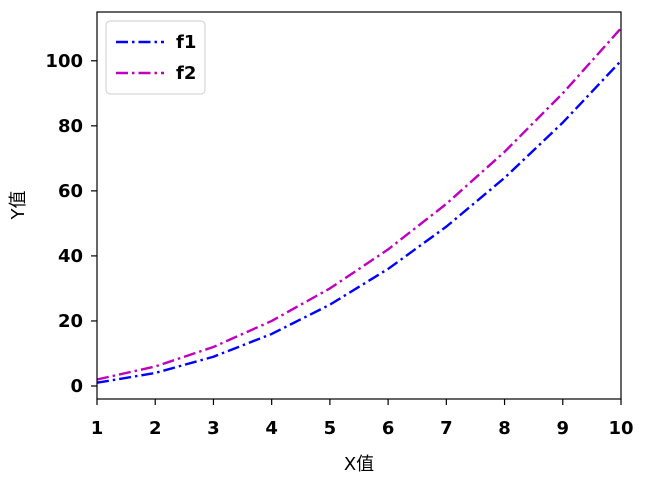 Image resolution: width=652 pixels, height=477 pixels. I want to click on y-tick-label: 20, so click(70, 321).